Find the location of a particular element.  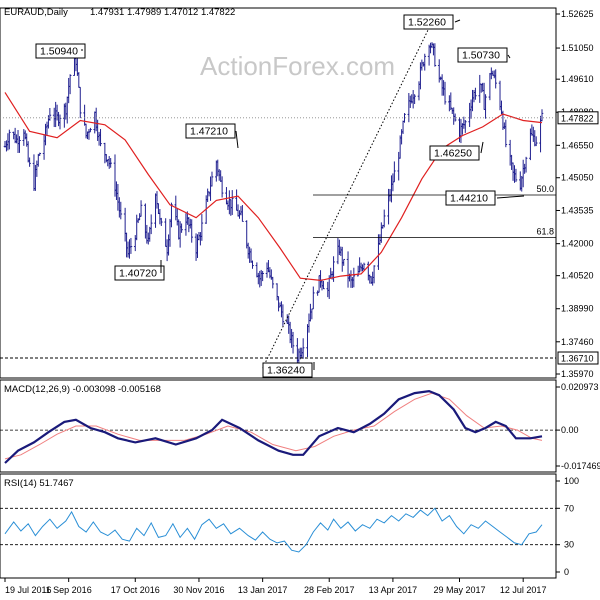

price-callout: 1.50940 is located at coordinates (60, 51).